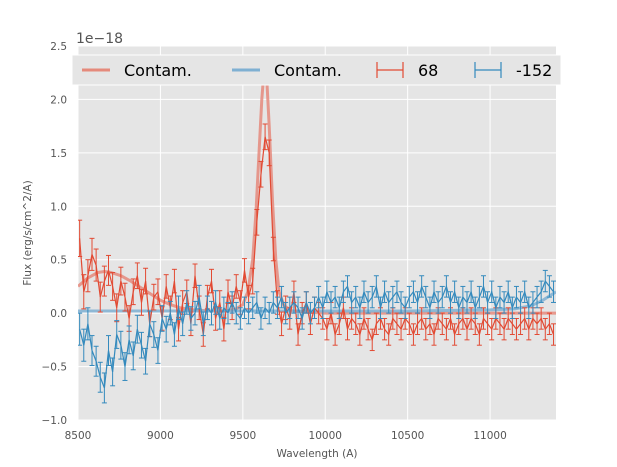  I want to click on legend-entry: 68, so click(407, 70).